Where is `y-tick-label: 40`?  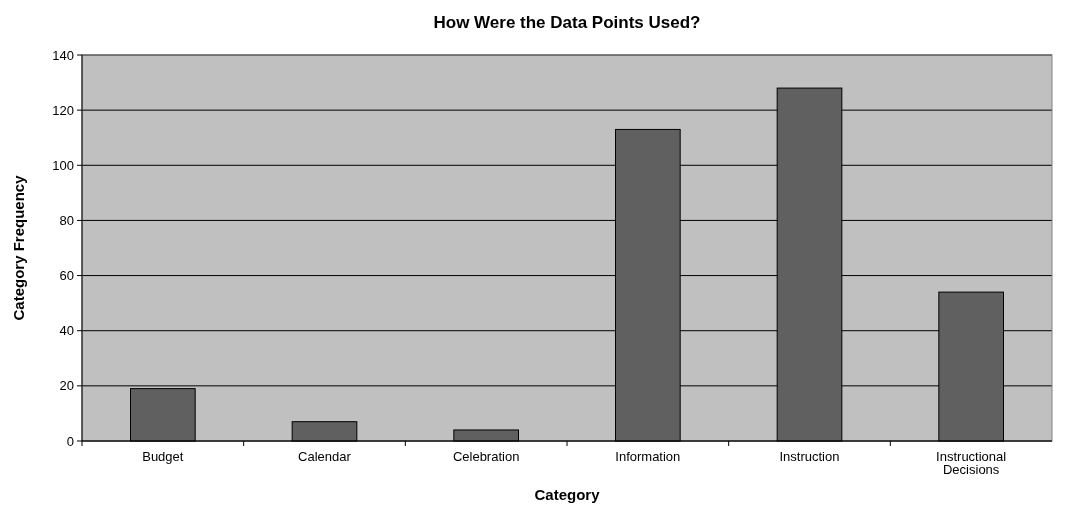 y-tick-label: 40 is located at coordinates (66, 331).